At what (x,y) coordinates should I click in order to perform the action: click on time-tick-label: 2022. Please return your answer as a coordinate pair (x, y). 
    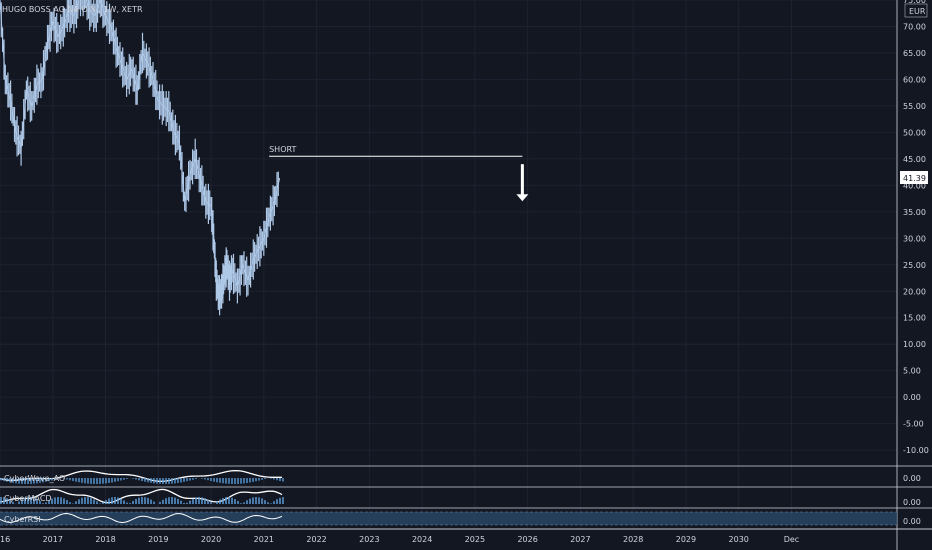
    Looking at the image, I should click on (316, 539).